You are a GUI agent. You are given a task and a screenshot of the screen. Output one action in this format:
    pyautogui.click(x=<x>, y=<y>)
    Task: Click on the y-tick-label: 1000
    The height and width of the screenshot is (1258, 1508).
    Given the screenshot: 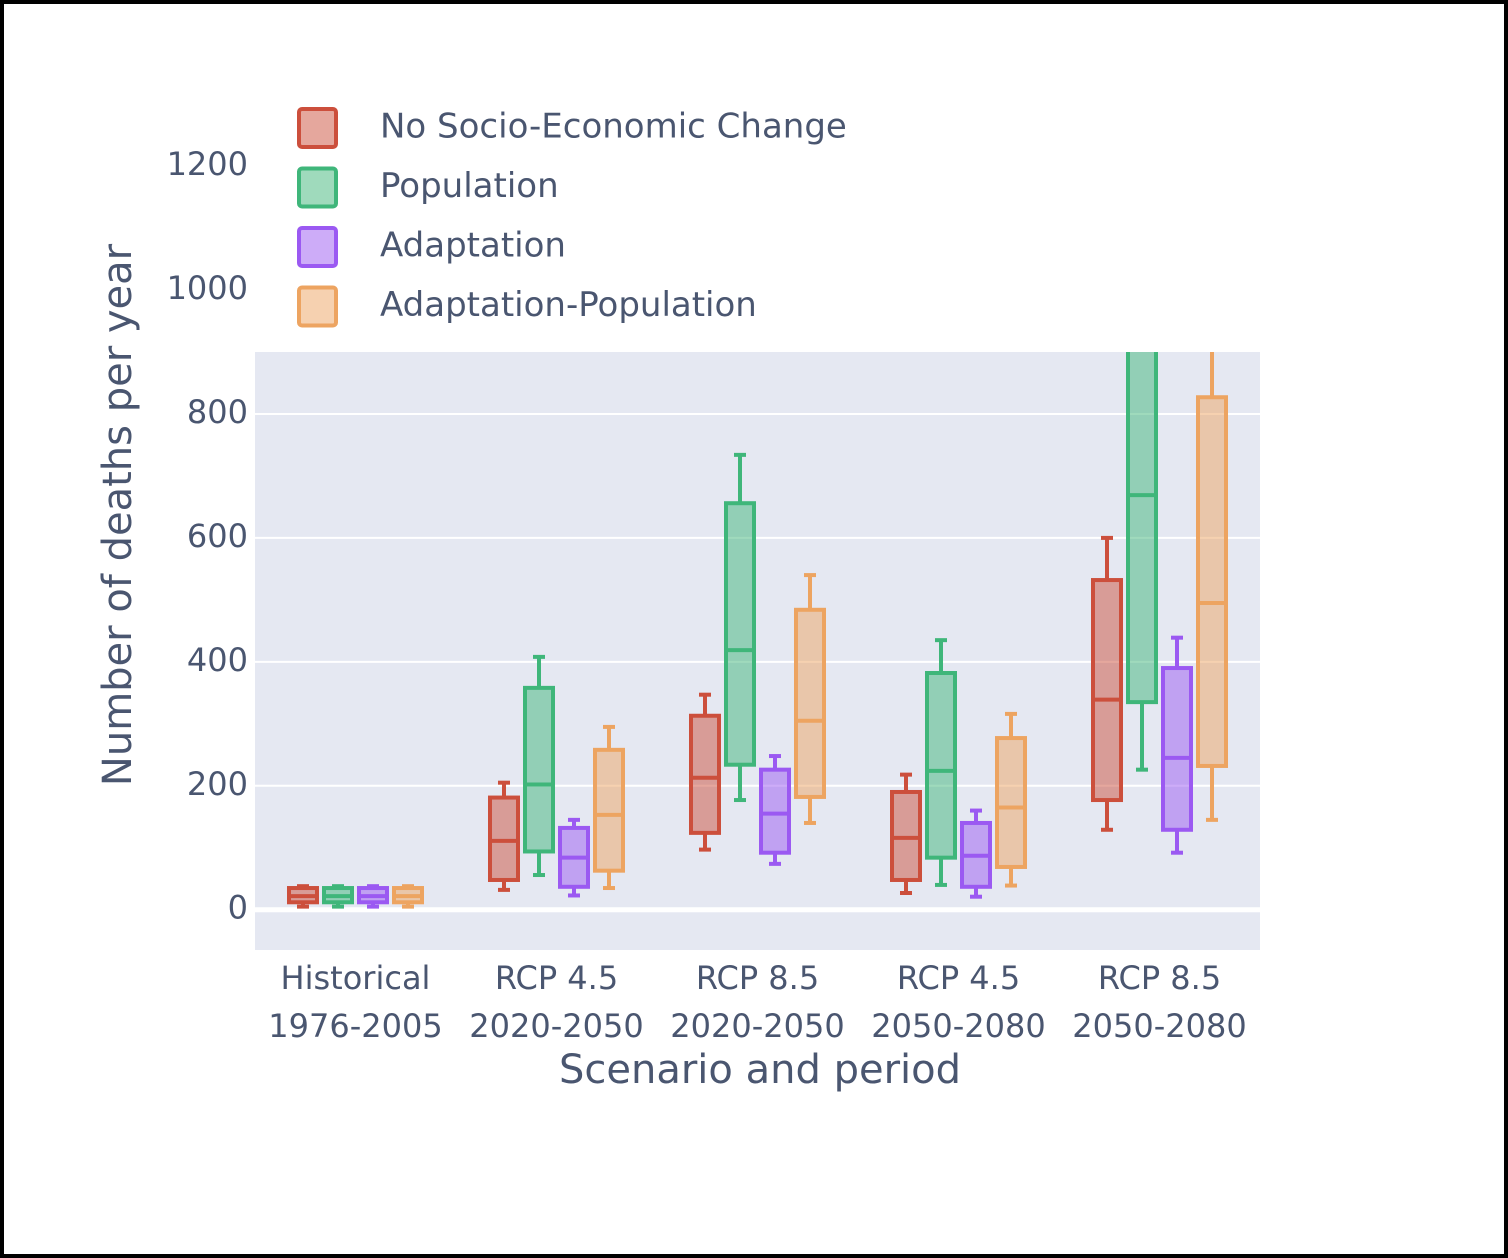 What is the action you would take?
    pyautogui.click(x=207, y=288)
    